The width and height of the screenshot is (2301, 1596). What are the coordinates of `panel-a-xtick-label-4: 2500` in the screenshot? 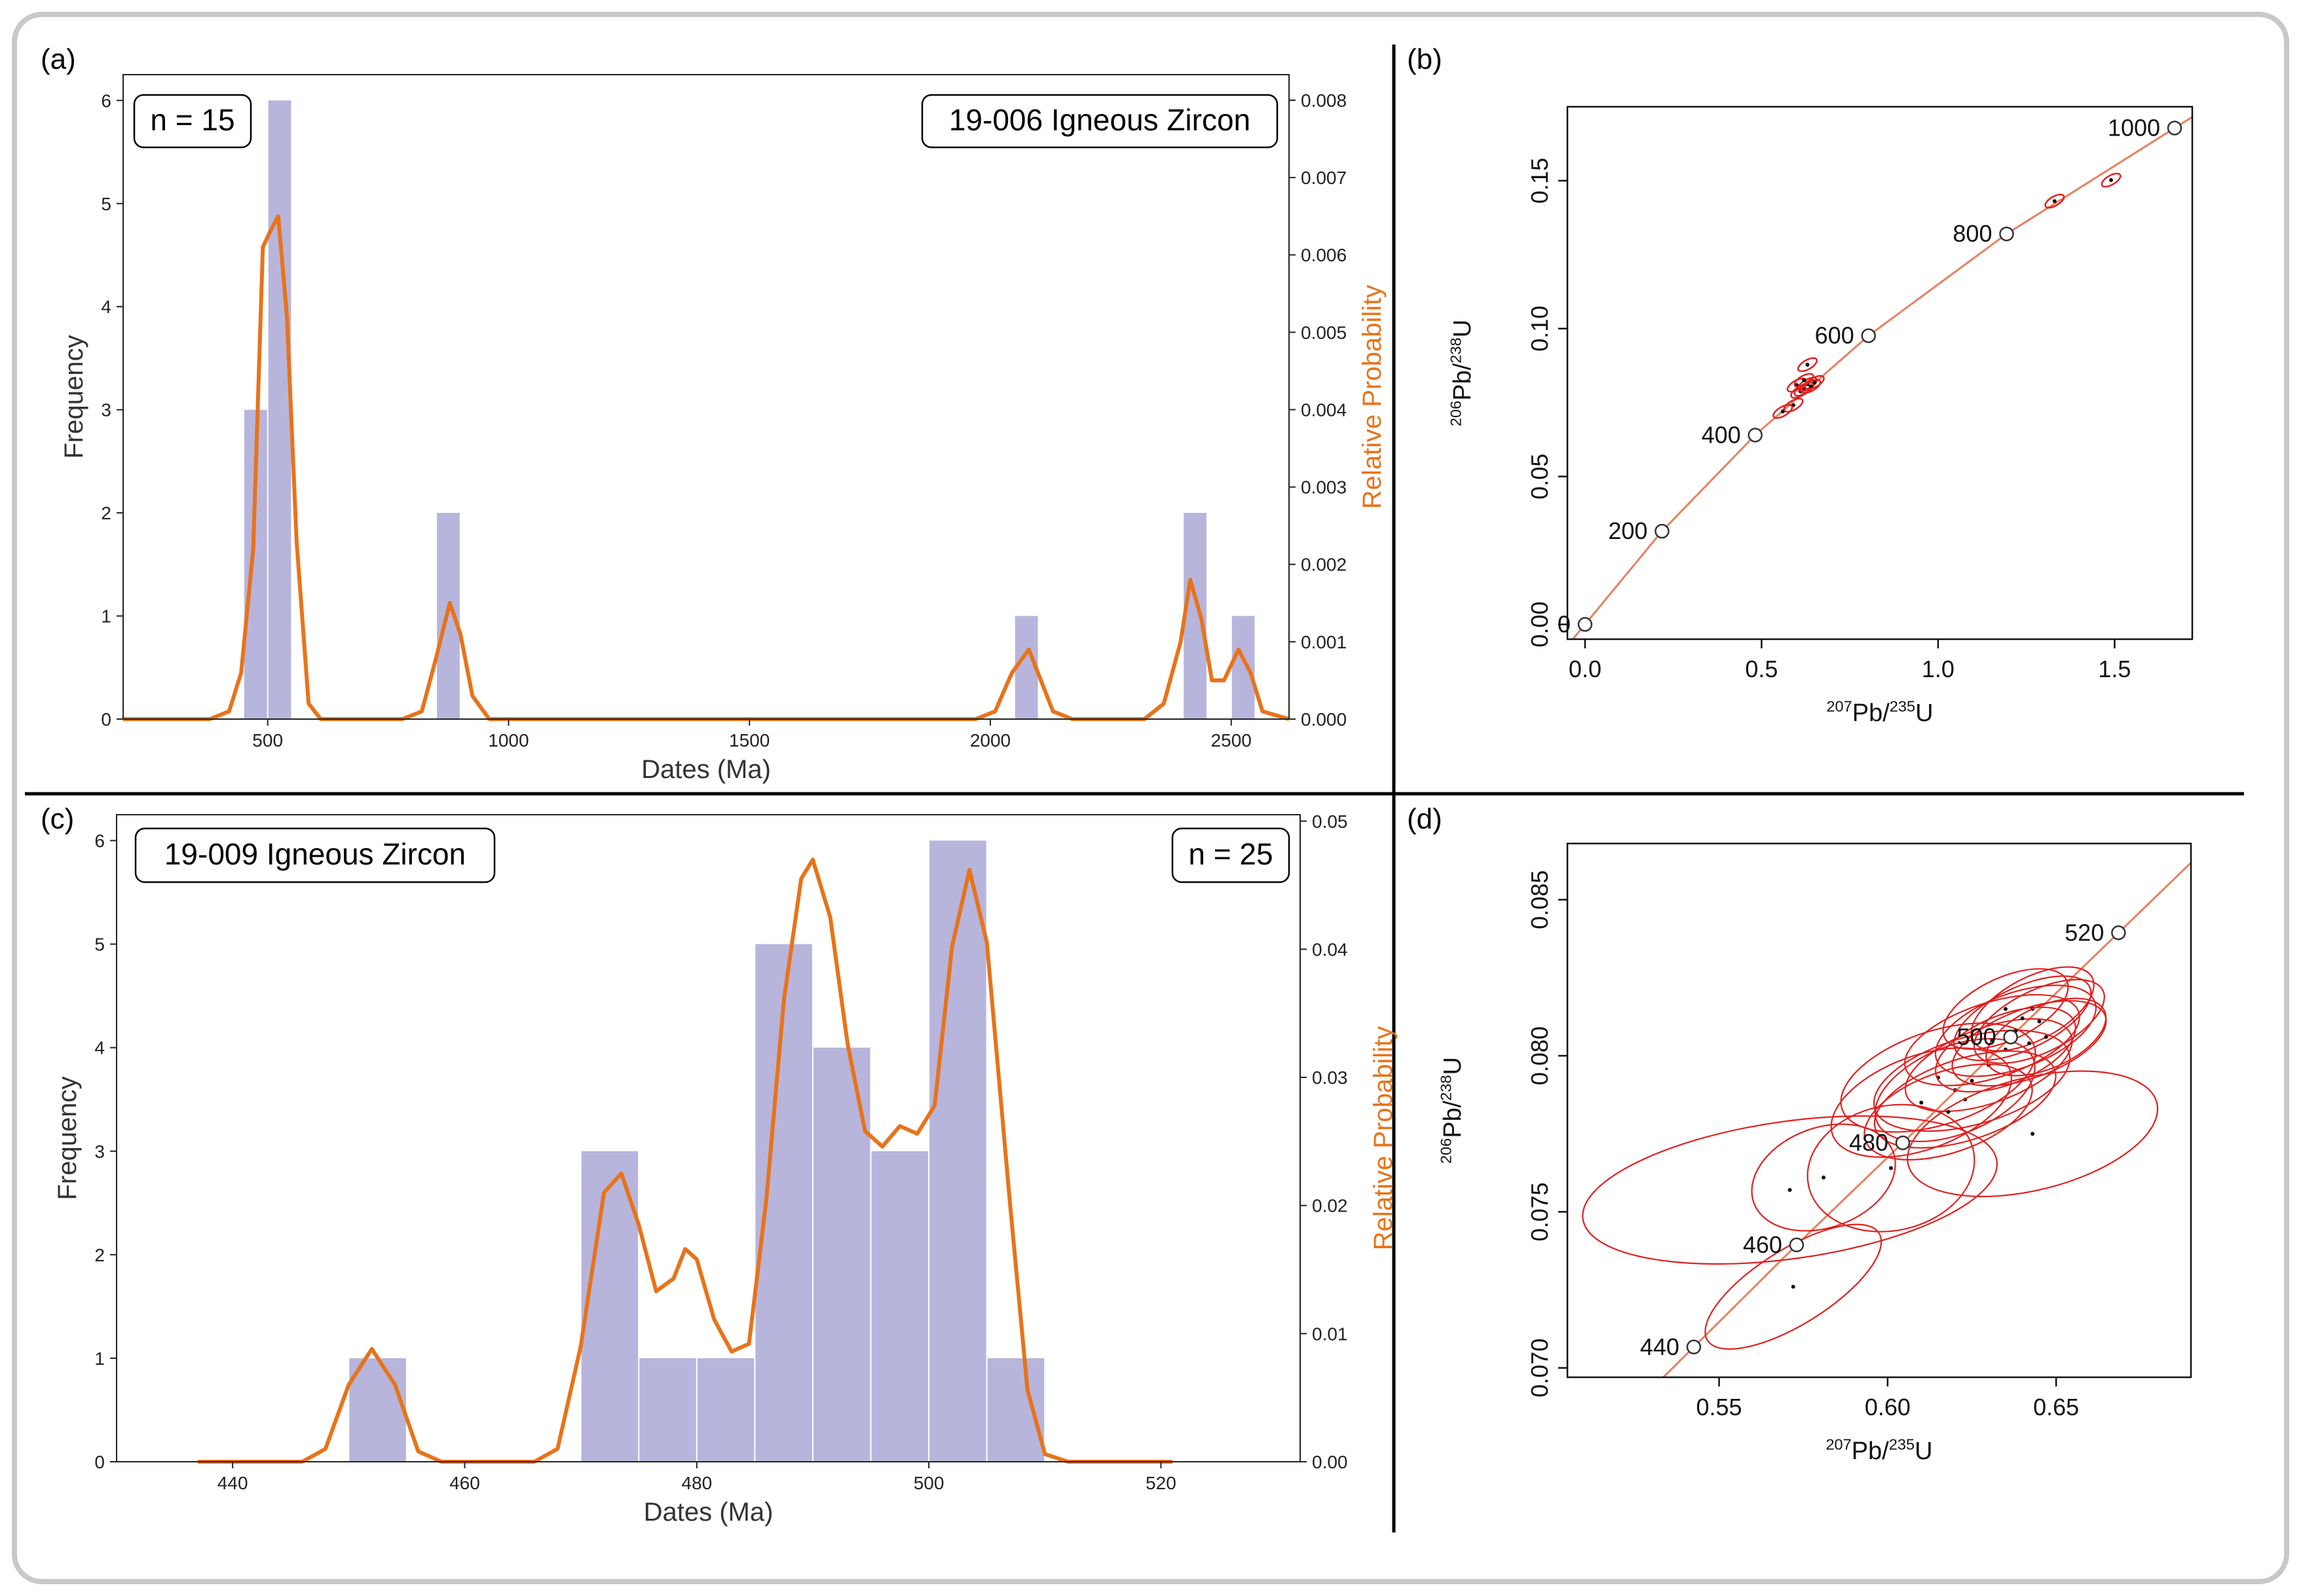 It's located at (1231, 740).